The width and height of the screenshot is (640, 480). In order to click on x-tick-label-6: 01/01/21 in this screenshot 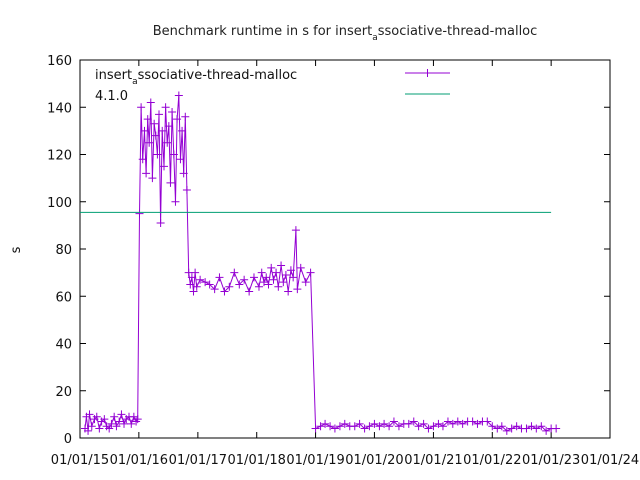, I will do `click(433, 460)`.